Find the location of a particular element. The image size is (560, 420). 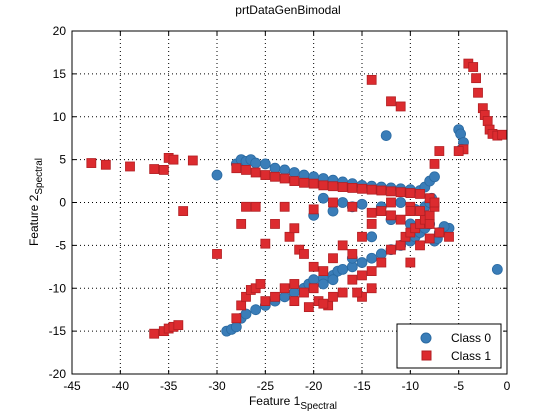

legend: Class 0 Class 1 is located at coordinates (449, 346).